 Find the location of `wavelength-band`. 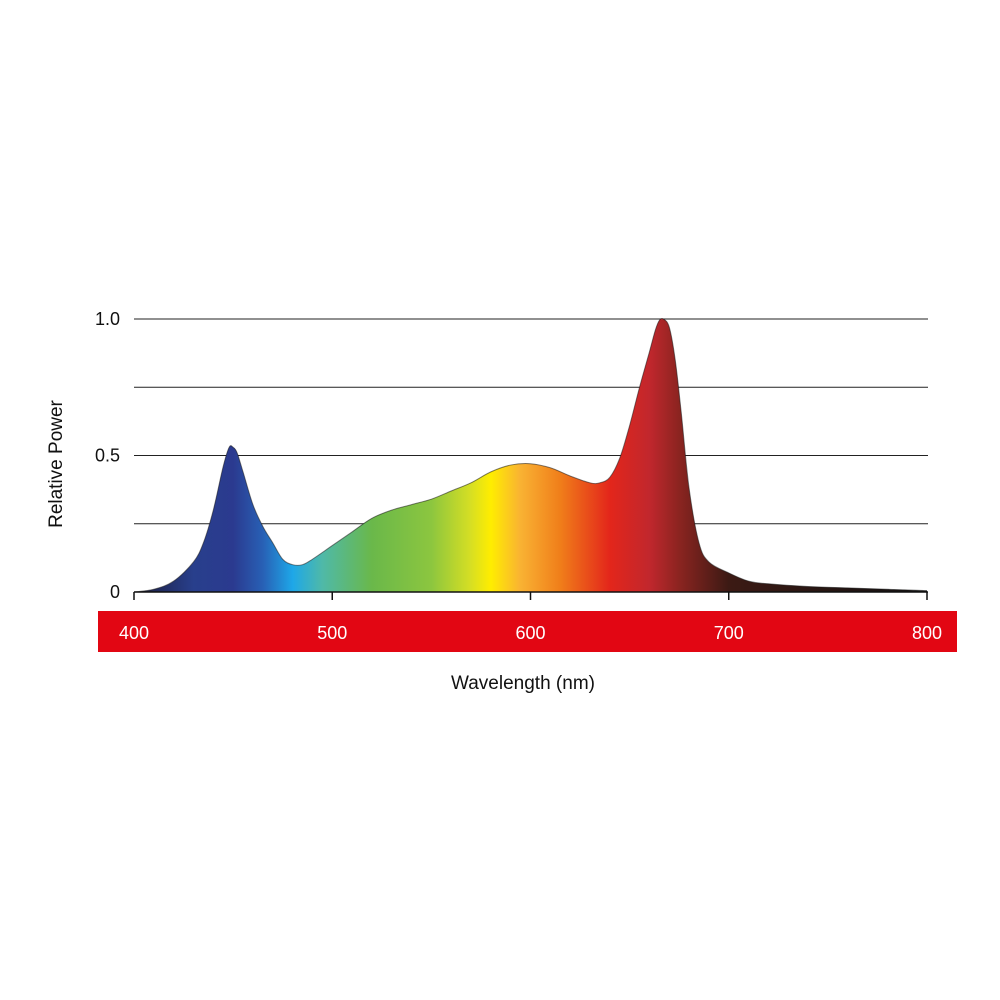

wavelength-band is located at coordinates (527, 631).